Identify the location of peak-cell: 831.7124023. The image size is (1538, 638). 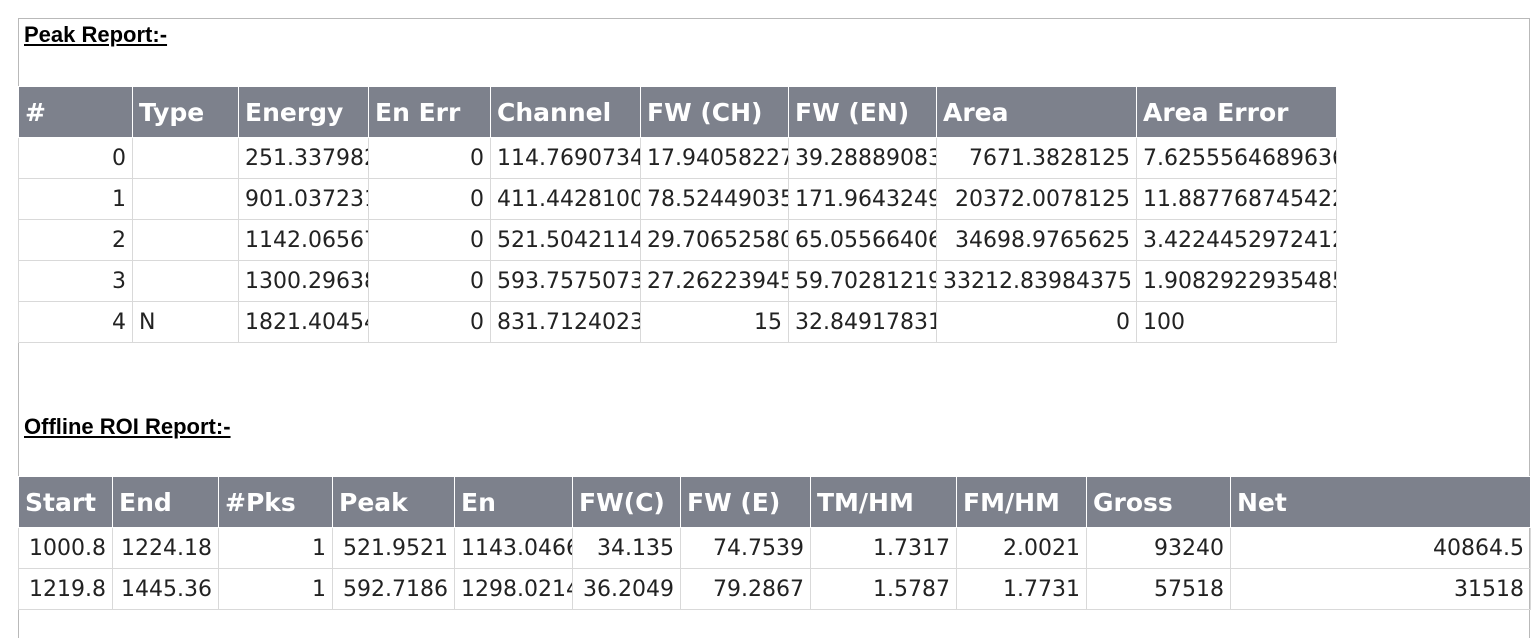
(565, 322).